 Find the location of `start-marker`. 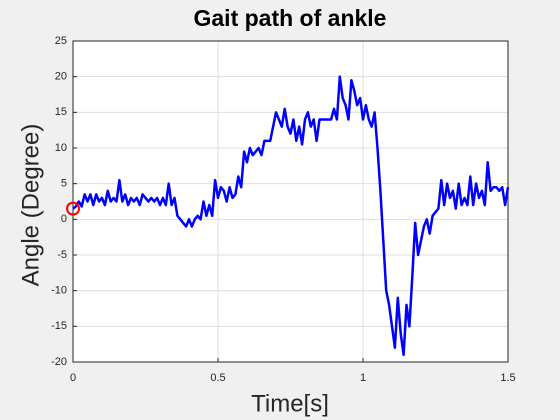

start-marker is located at coordinates (73, 208).